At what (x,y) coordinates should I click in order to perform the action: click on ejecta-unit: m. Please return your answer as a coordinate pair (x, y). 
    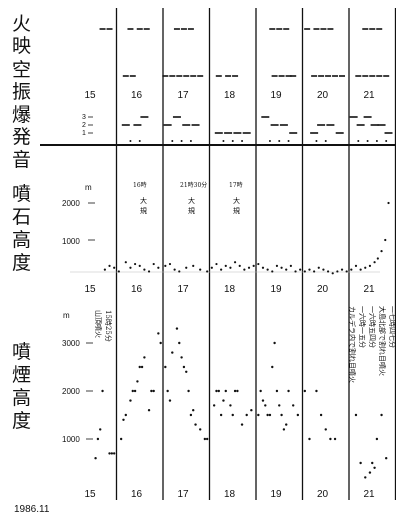
    Looking at the image, I should click on (88, 187).